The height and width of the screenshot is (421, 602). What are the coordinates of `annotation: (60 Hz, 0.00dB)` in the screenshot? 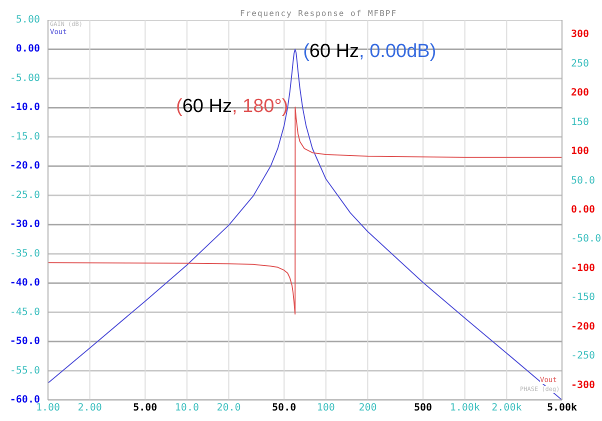 It's located at (369, 51).